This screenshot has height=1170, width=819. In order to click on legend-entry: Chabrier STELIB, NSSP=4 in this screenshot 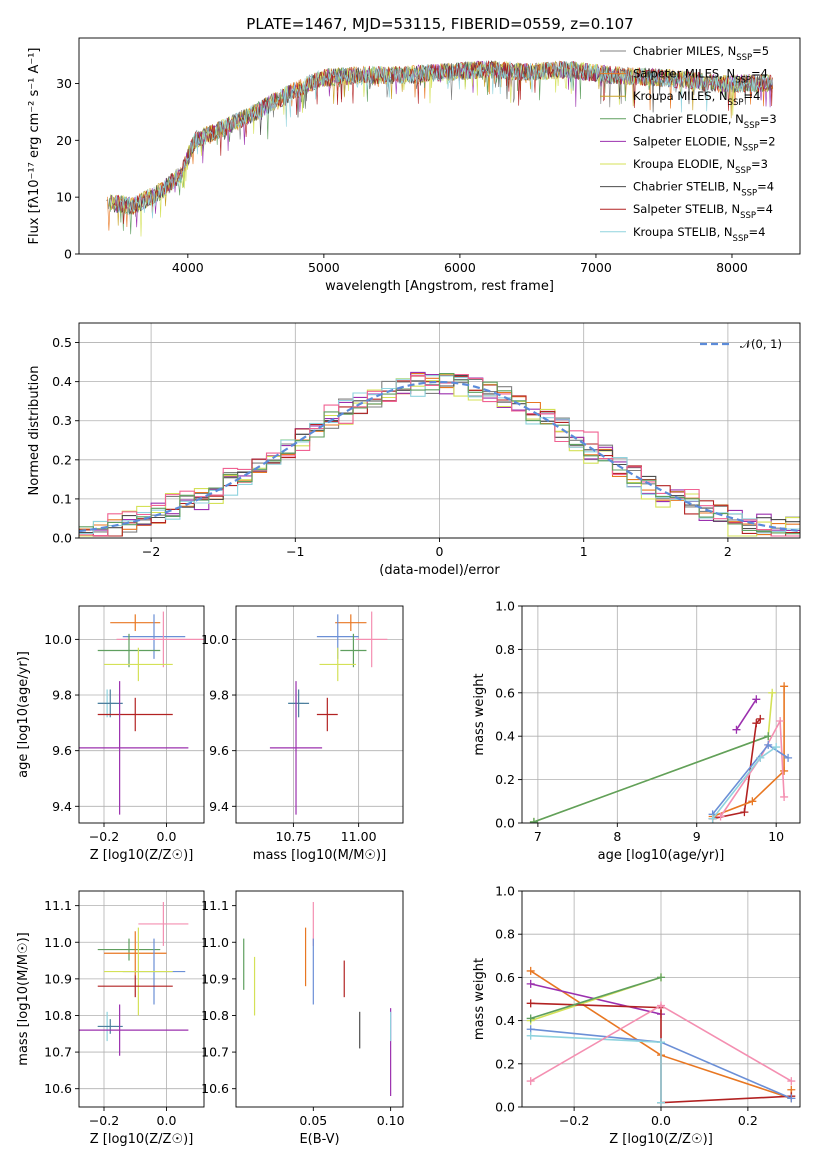, I will do `click(703, 189)`.